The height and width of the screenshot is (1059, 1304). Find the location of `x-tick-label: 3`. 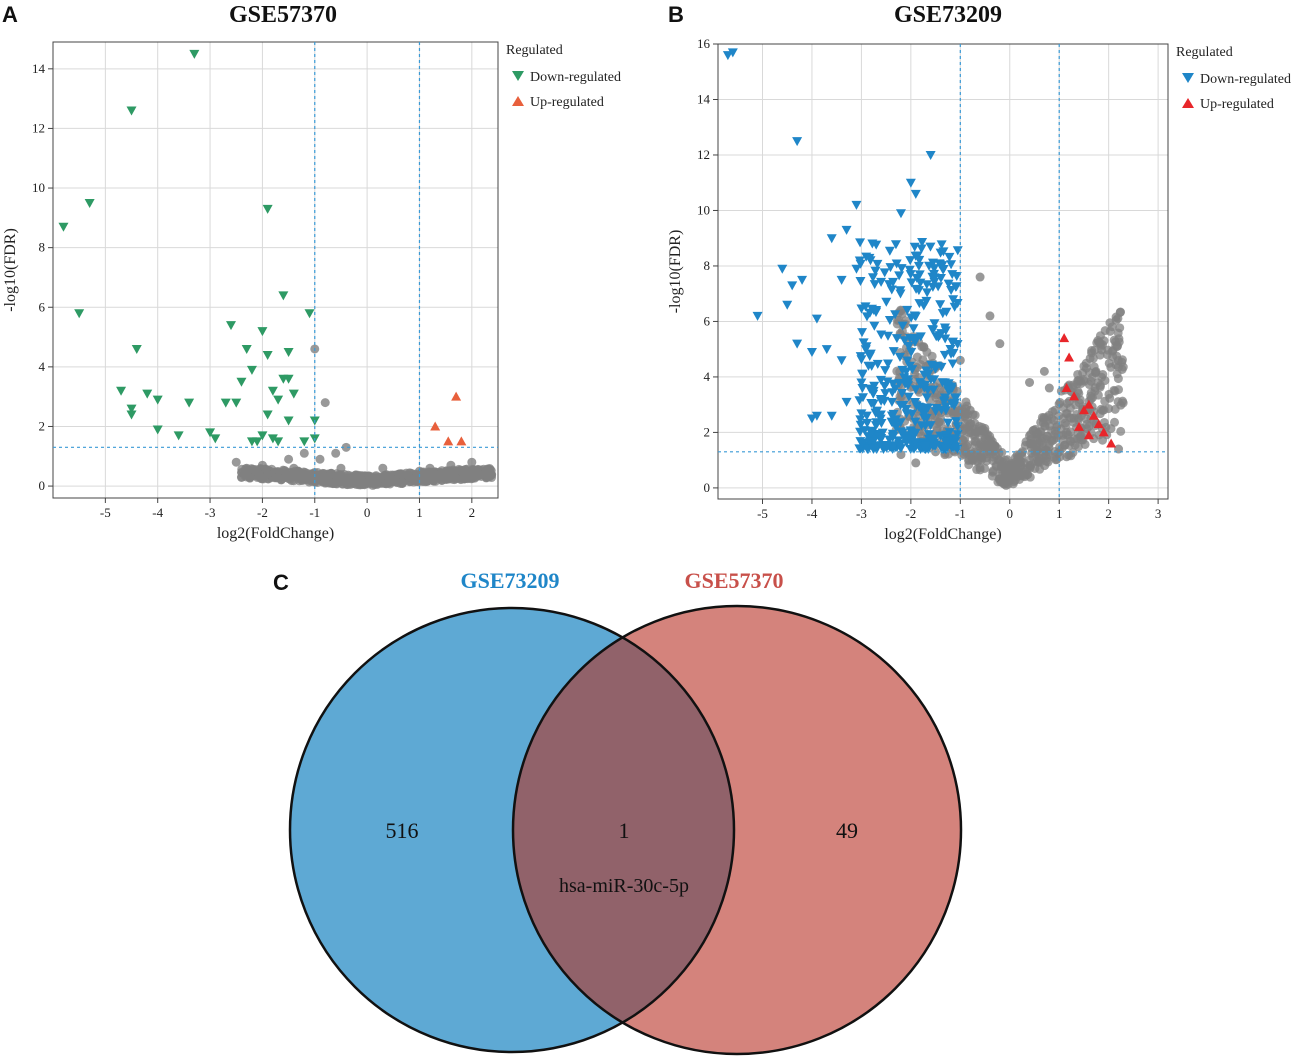

x-tick-label: 3 is located at coordinates (1158, 513).